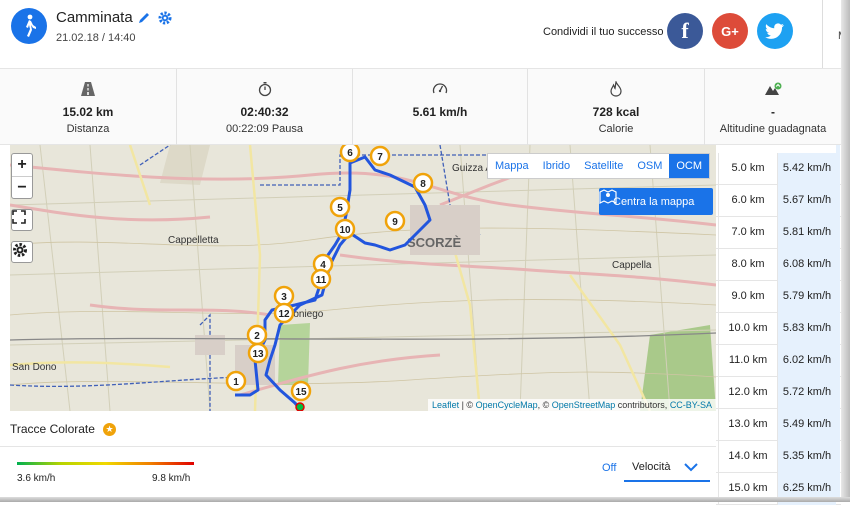 Image resolution: width=850 pixels, height=505 pixels. I want to click on layer-satellite: Satellite, so click(604, 166).